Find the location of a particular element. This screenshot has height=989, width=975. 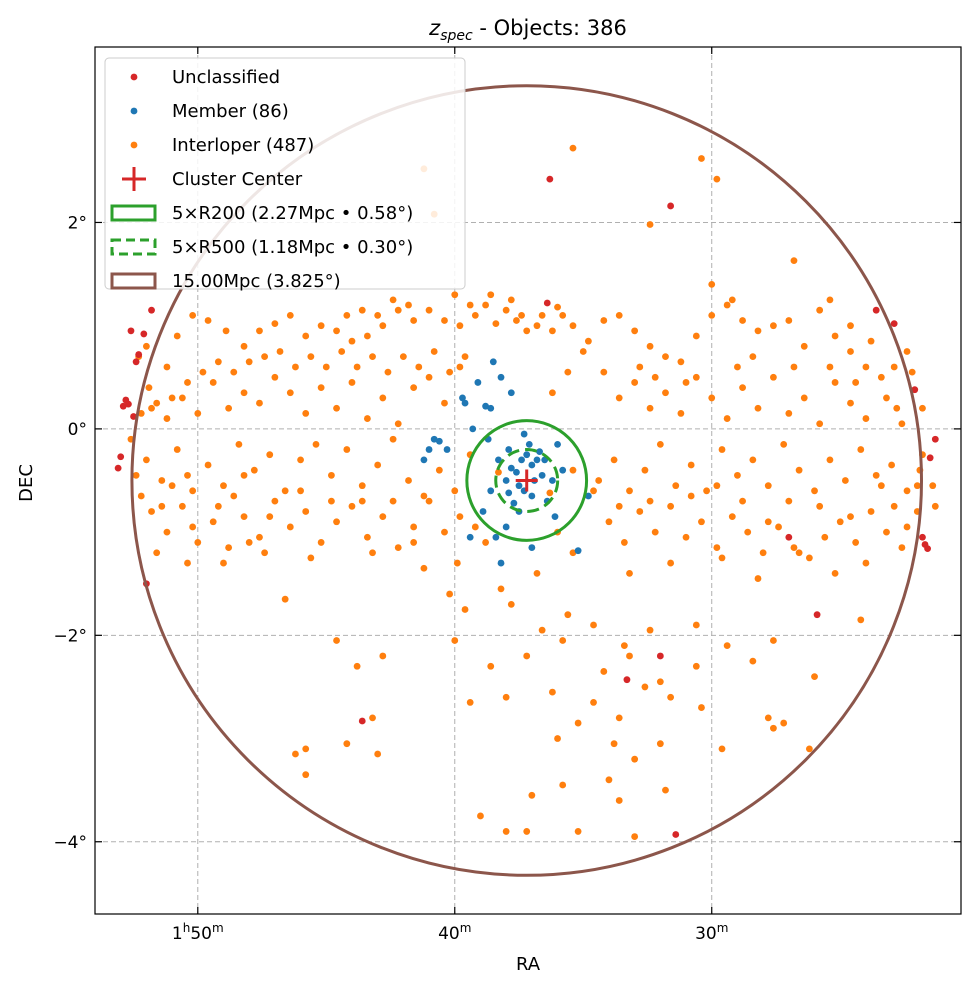

y-tick-label-0: 2° is located at coordinates (77, 223).